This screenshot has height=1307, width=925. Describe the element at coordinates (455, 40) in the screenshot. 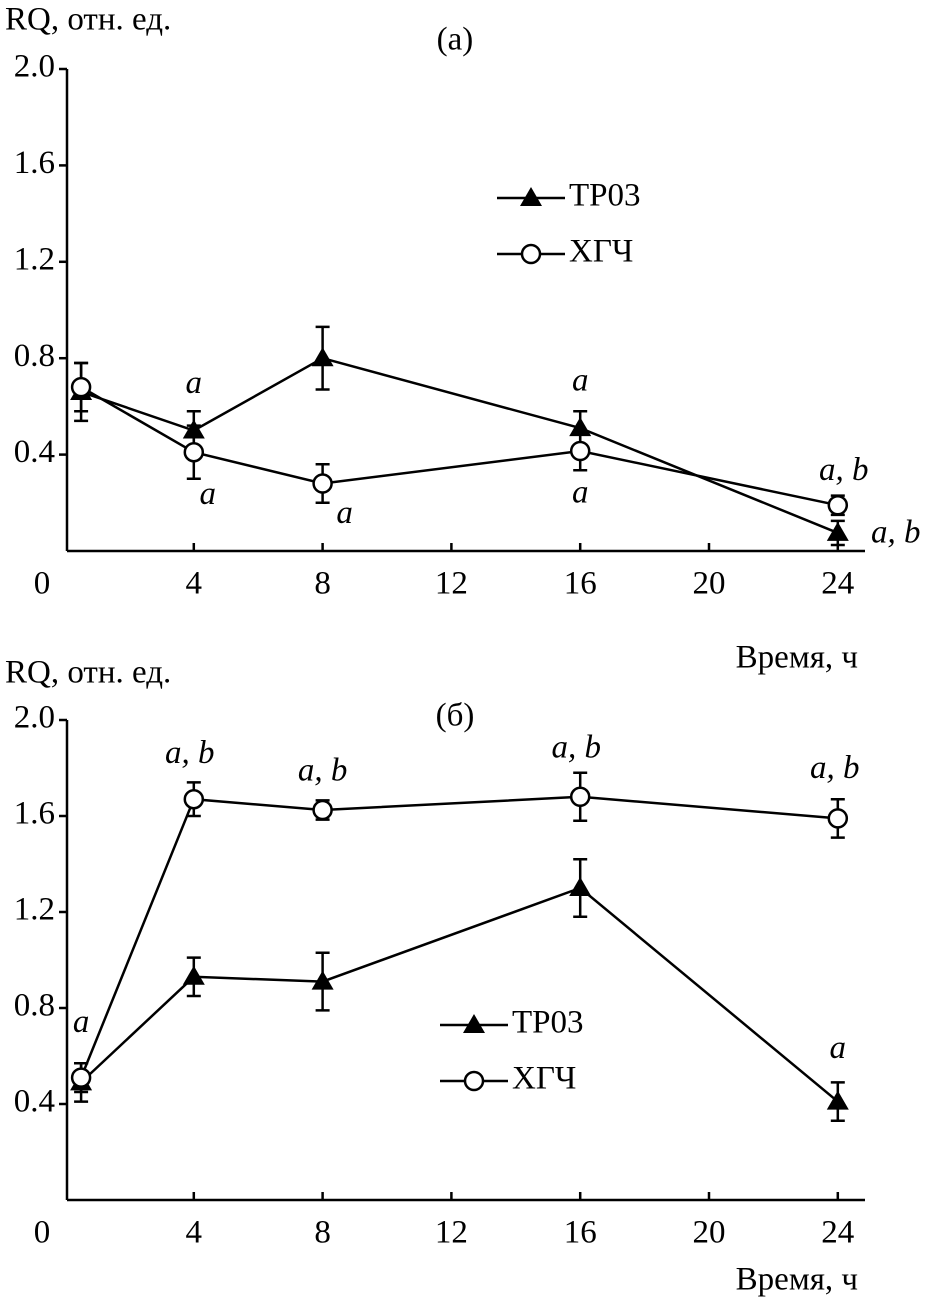

I see `panel-title: (a)` at that location.